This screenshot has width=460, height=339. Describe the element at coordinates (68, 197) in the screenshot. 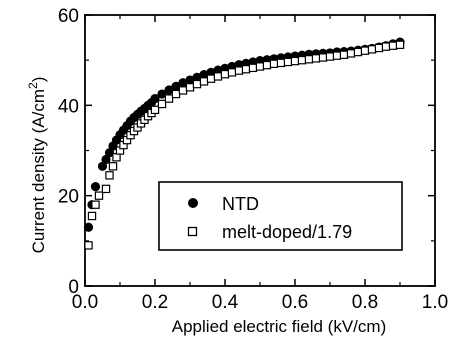

I see `y-tick-label: 20` at that location.